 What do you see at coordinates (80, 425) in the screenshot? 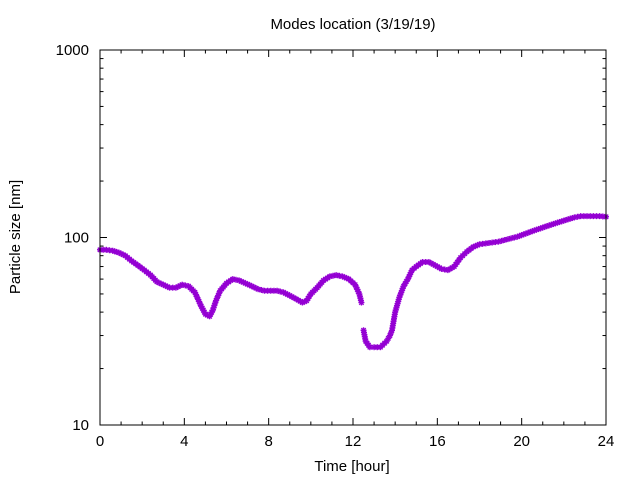
I see `y-tick-label: 10` at bounding box center [80, 425].